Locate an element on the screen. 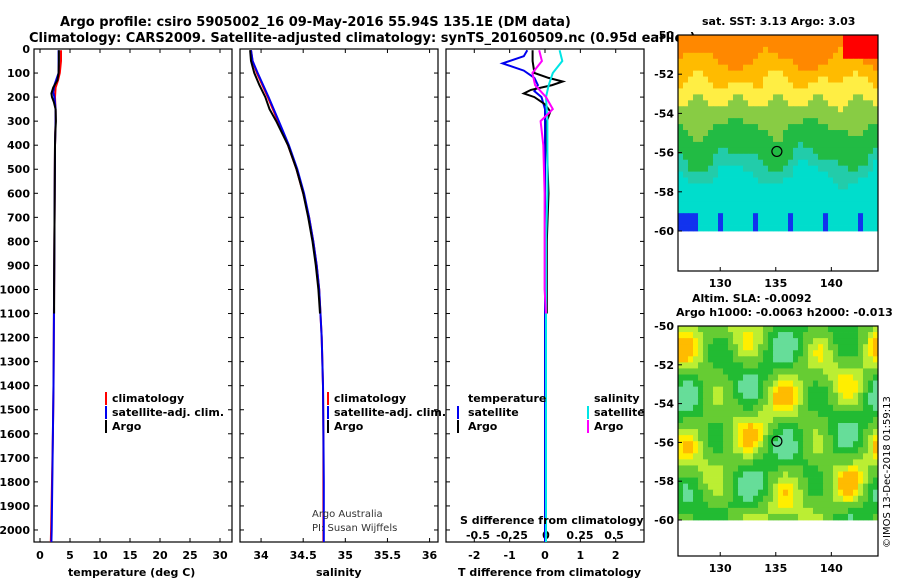  lat-tick-label: -50 is located at coordinates (664, 35).